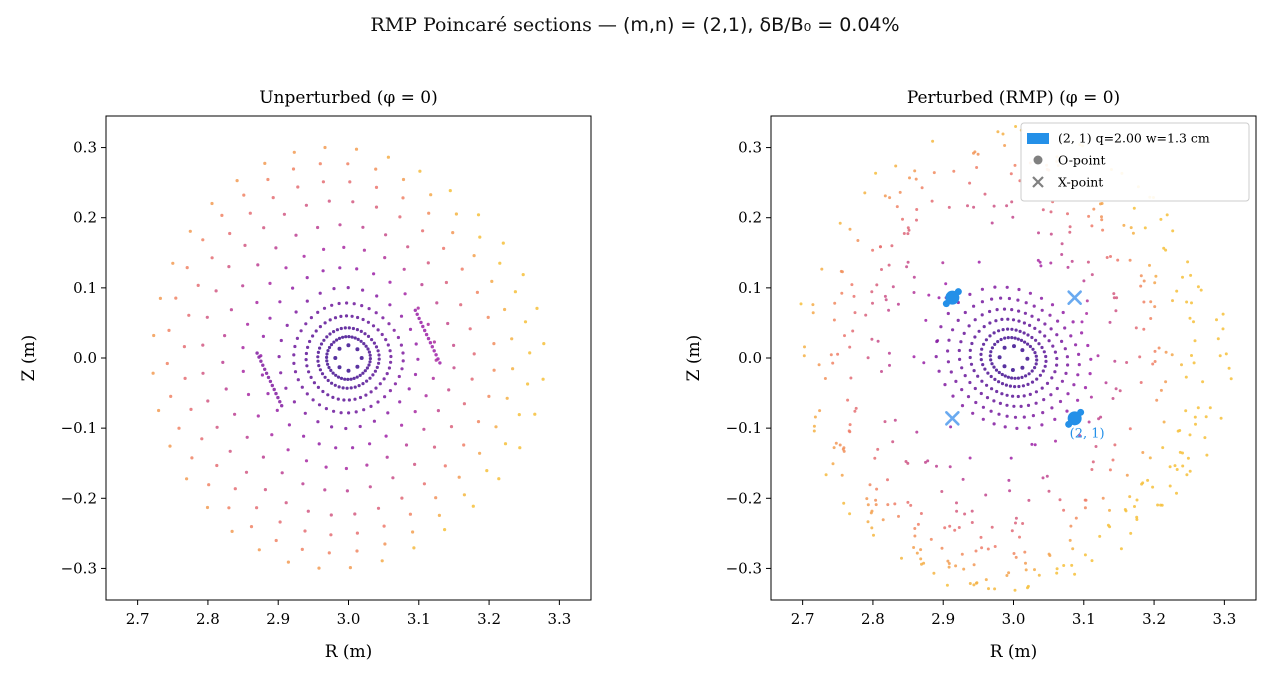  Describe the element at coordinates (79, 498) in the screenshot. I see `y-tick-label: −0.2` at that location.